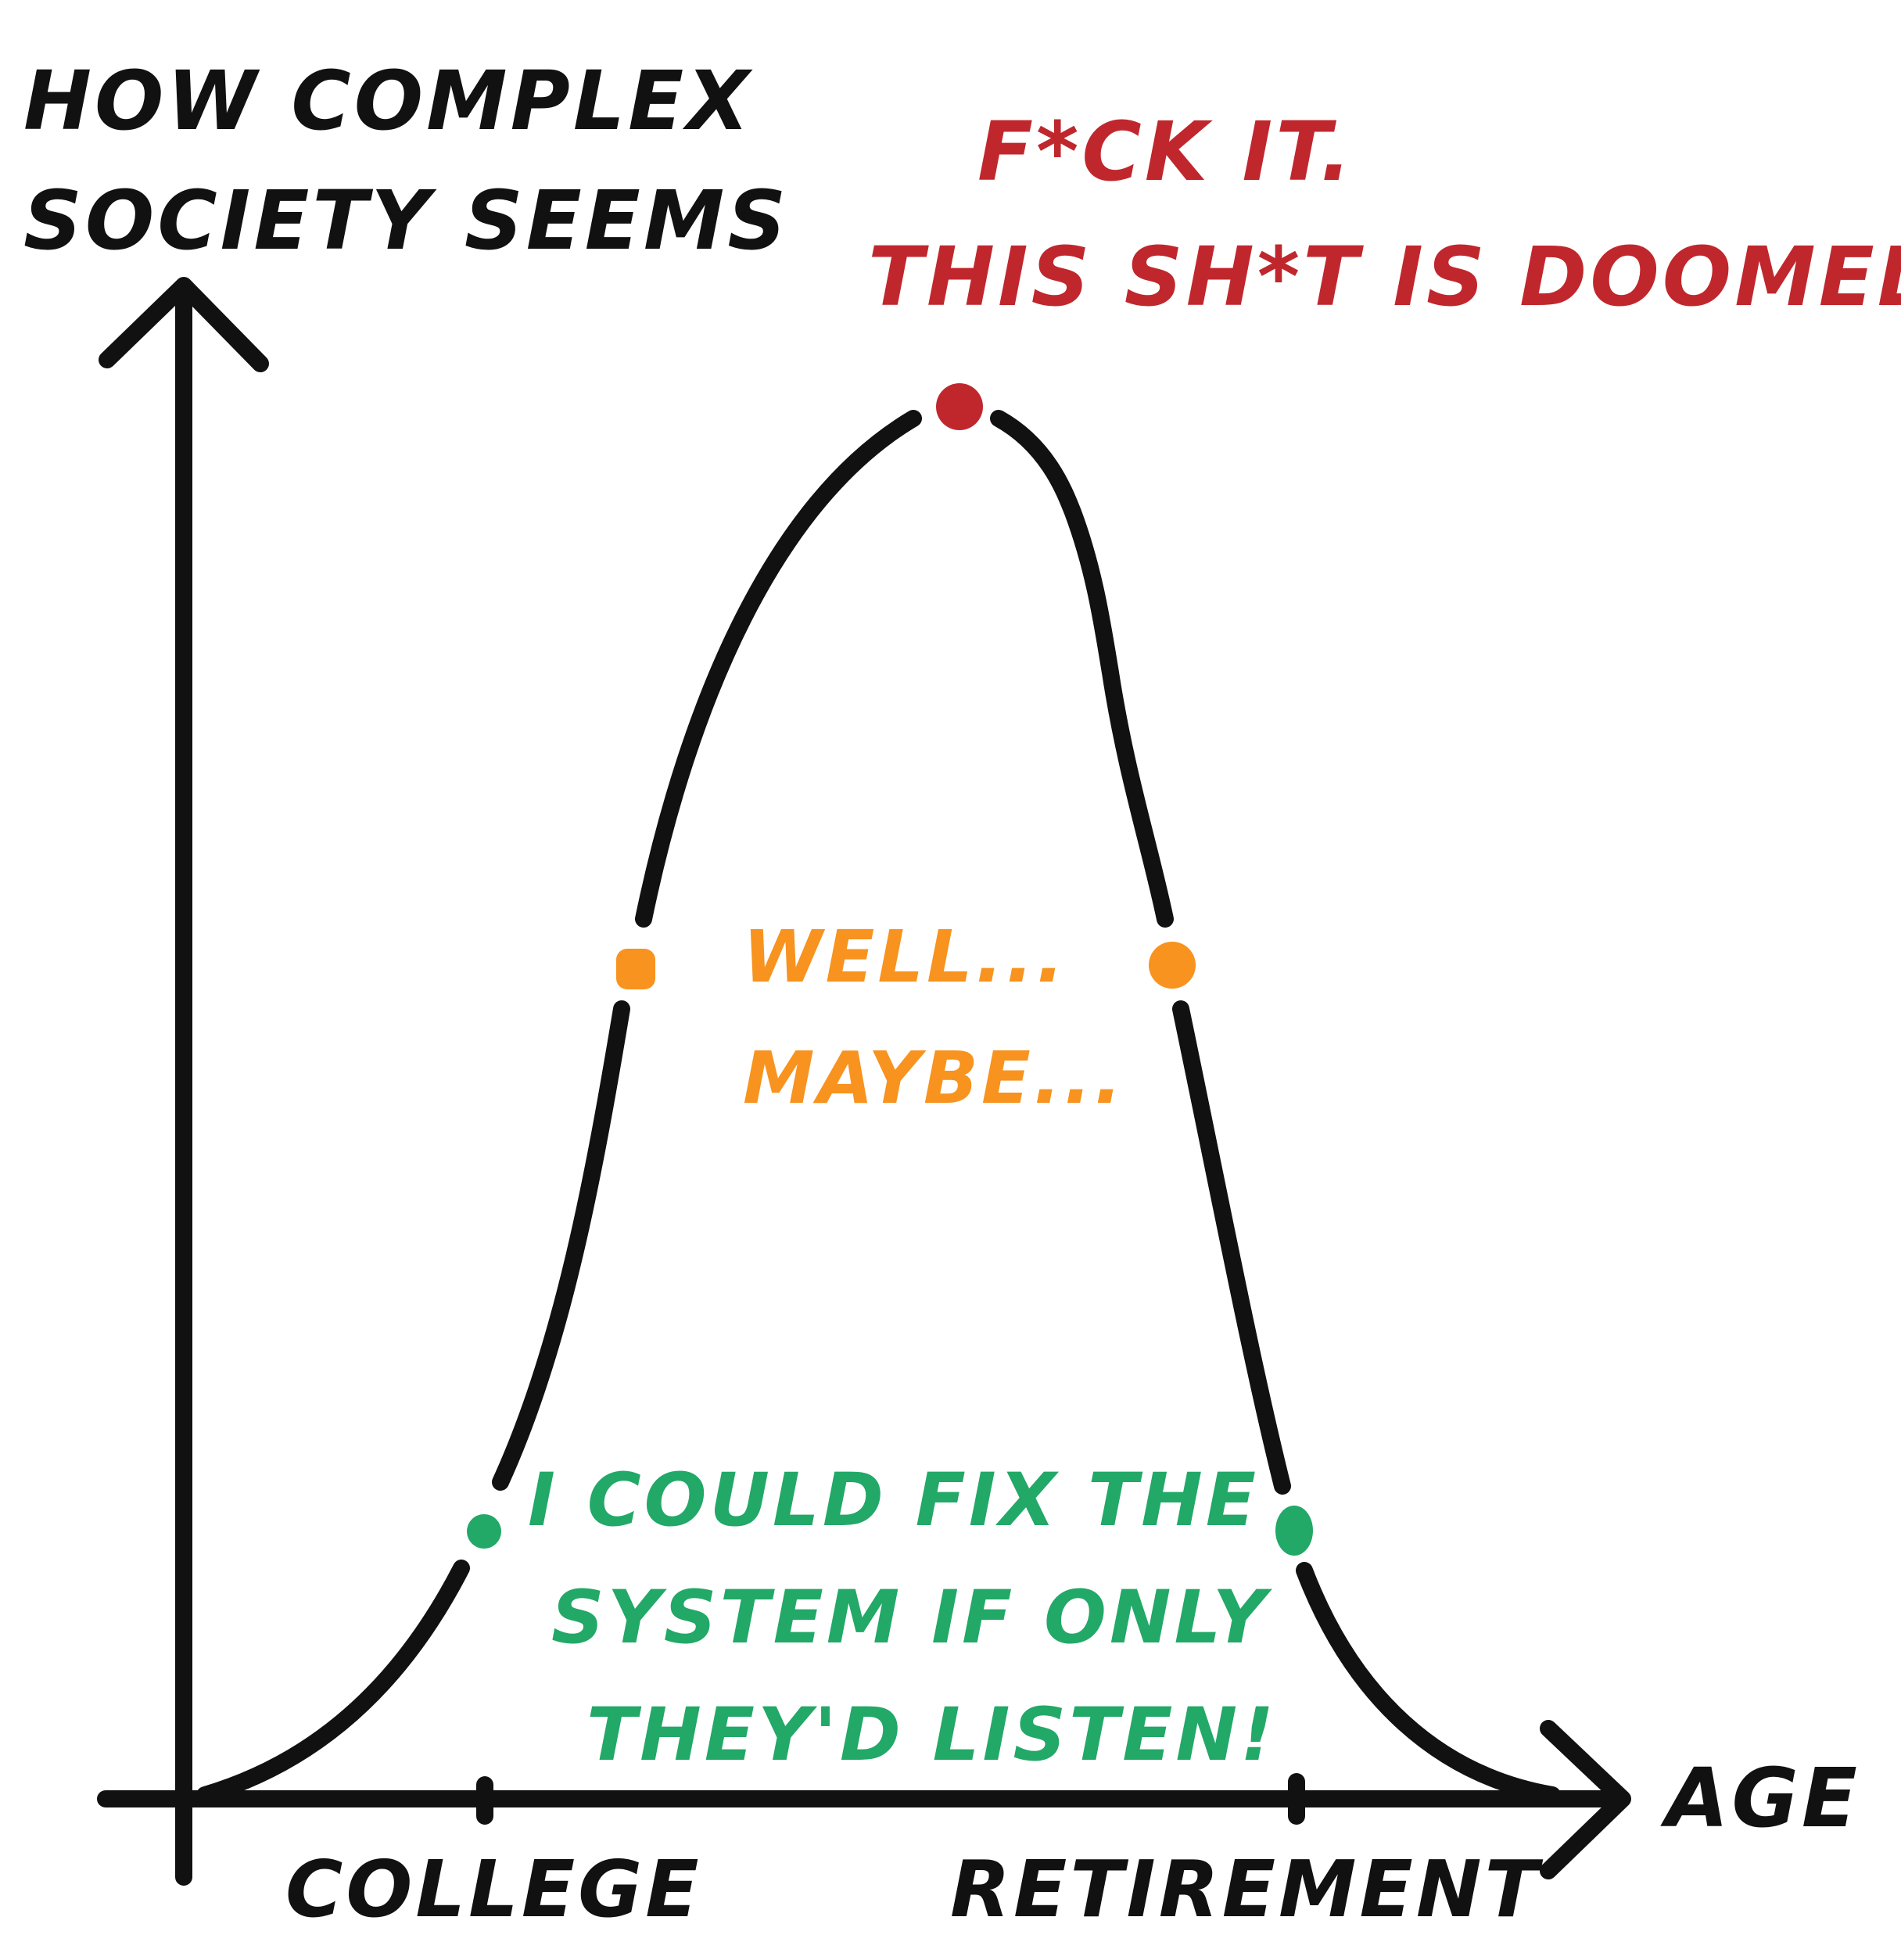  I want to click on marker-middle-right, so click(1172, 965).